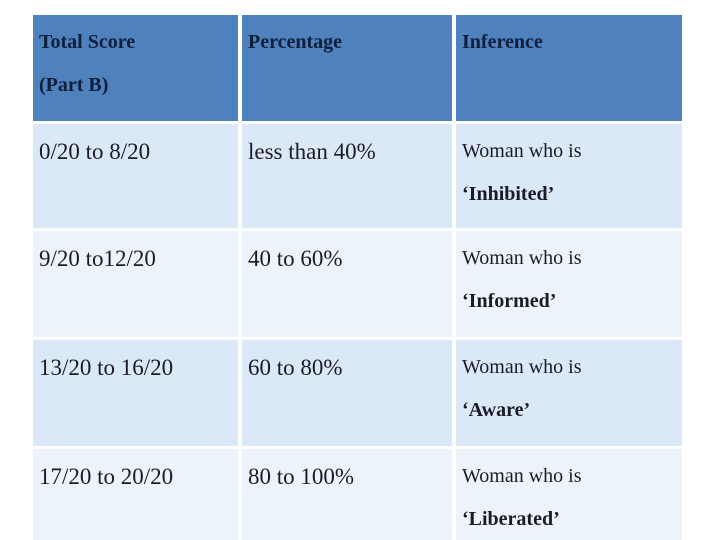 The image size is (720, 540). Describe the element at coordinates (509, 301) in the screenshot. I see `inference-term: ‘Informed’` at that location.